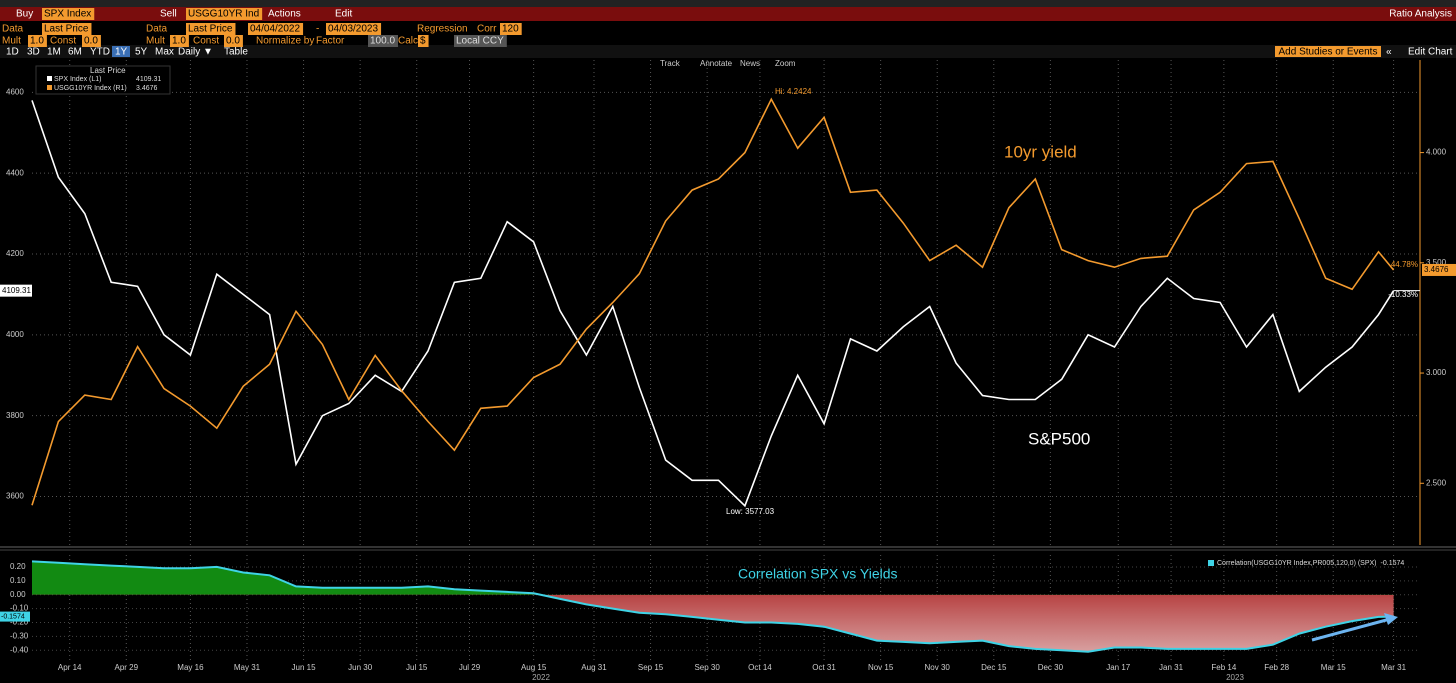  I want to click on correlation-annotation: Correlation SPX vs Yields, so click(818, 574).